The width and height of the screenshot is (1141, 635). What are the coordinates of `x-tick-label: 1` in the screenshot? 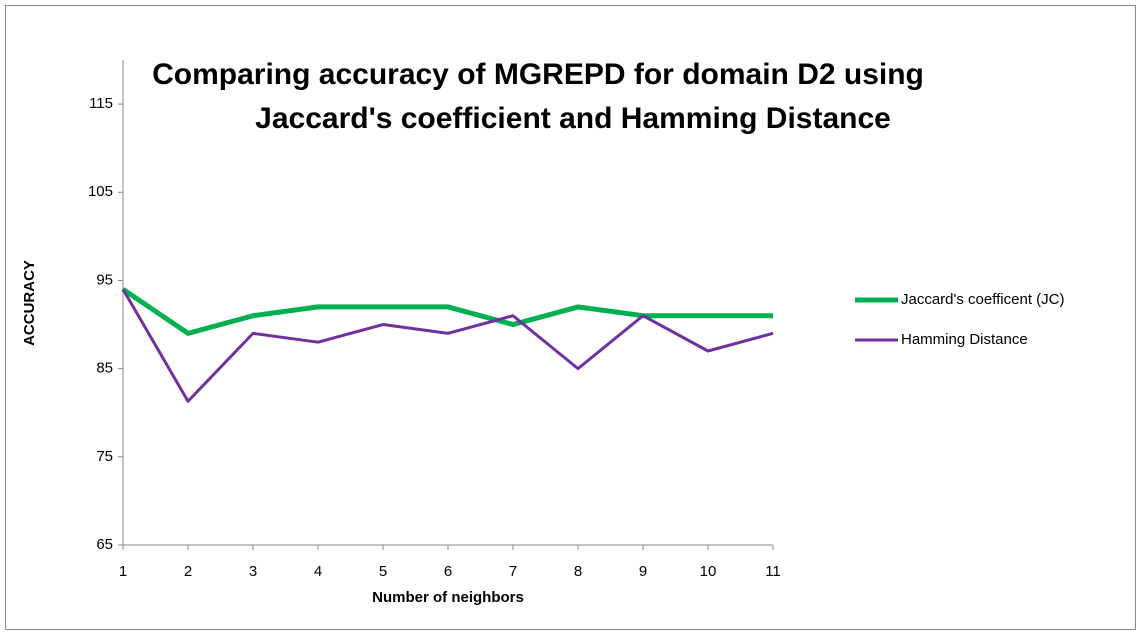 It's located at (123, 571).